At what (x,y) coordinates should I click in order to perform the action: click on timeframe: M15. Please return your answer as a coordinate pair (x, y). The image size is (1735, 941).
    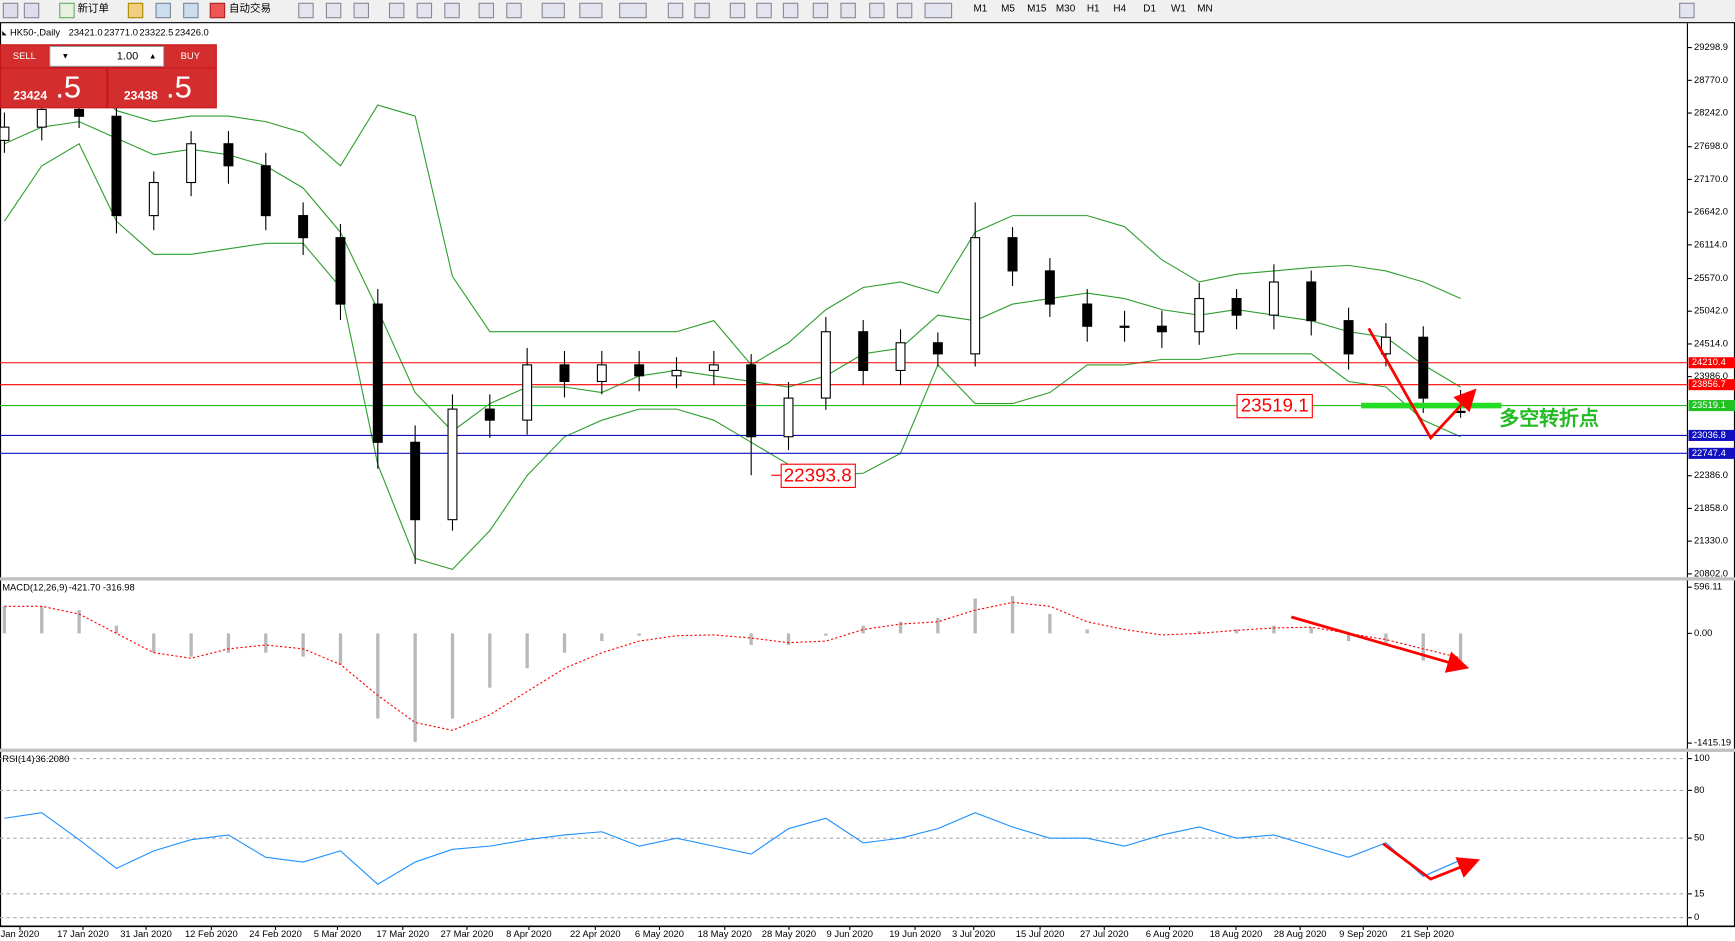
    Looking at the image, I should click on (1037, 8).